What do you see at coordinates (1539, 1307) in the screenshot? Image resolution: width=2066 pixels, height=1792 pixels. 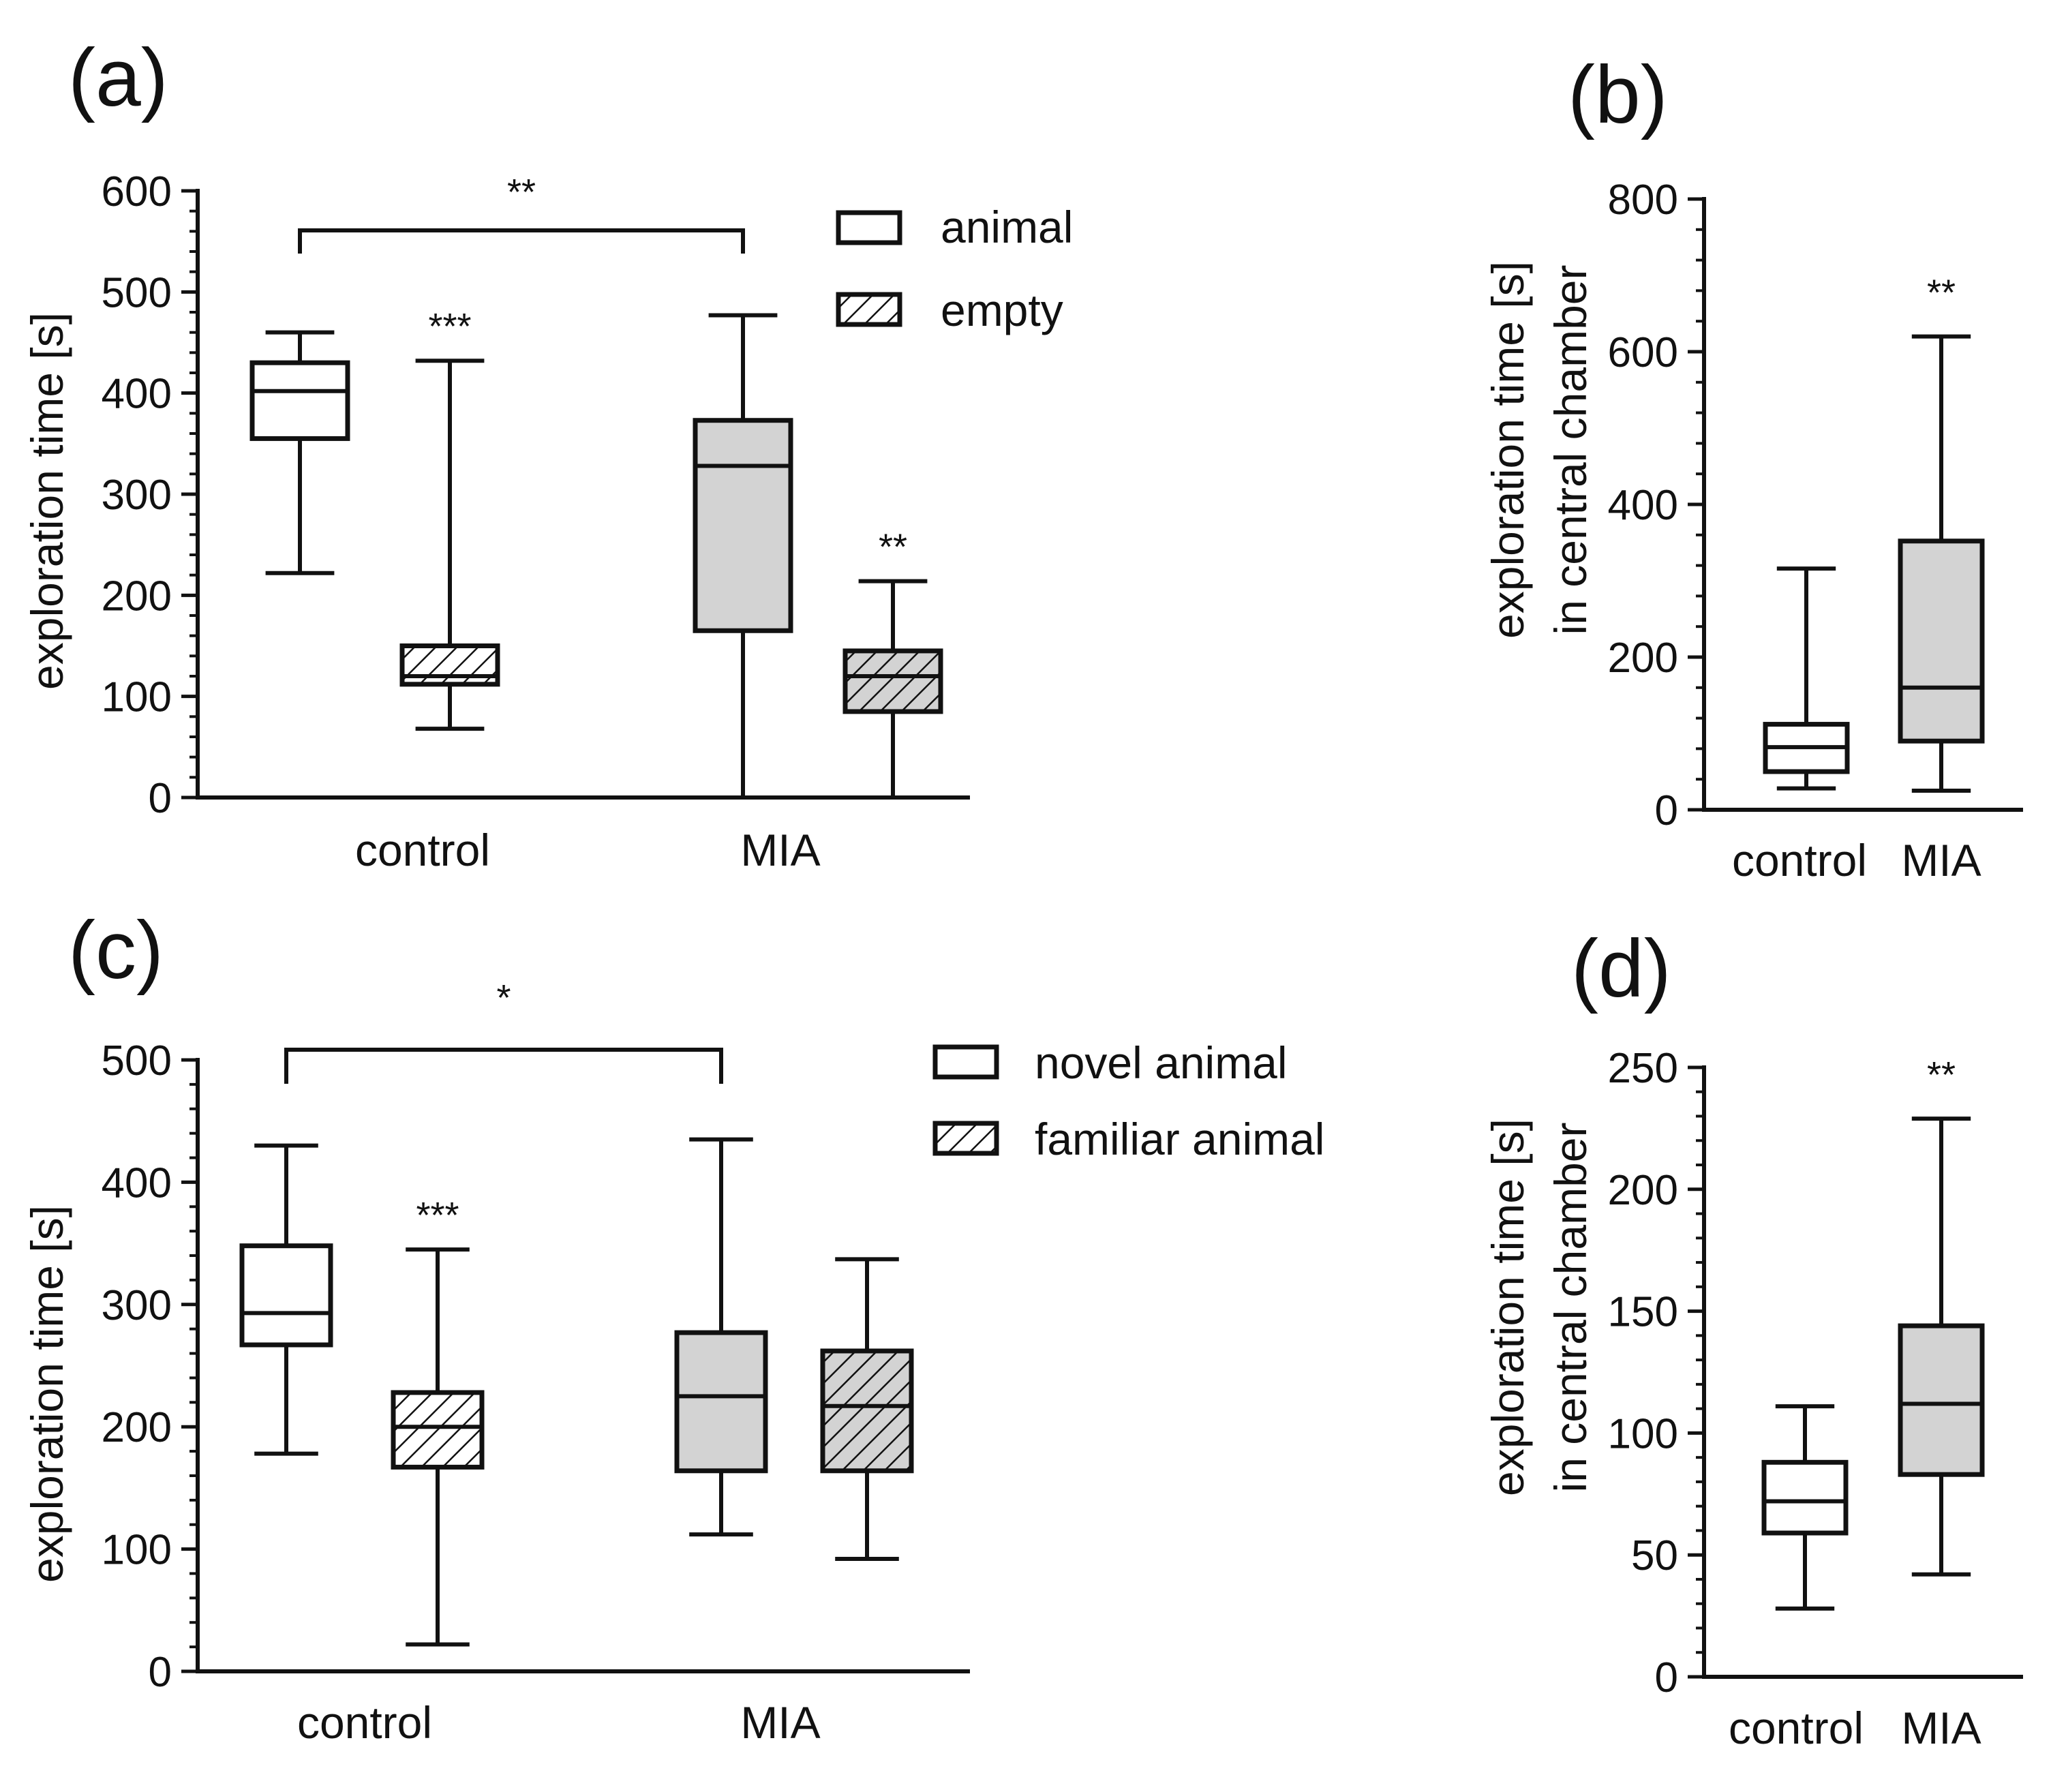 I see `panel-d-ylabel: exploration time [s] in central chamber` at bounding box center [1539, 1307].